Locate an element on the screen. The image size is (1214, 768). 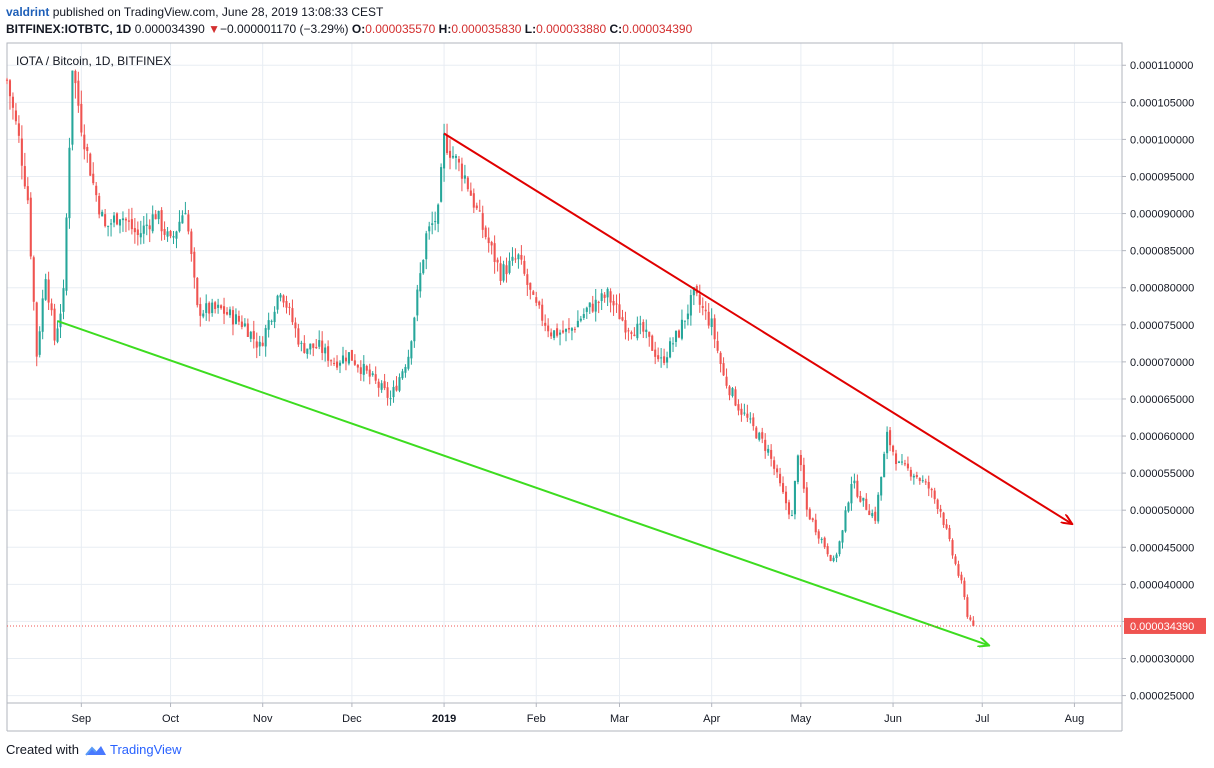
y-tick-label: 0.000030000 is located at coordinates (1162, 660).